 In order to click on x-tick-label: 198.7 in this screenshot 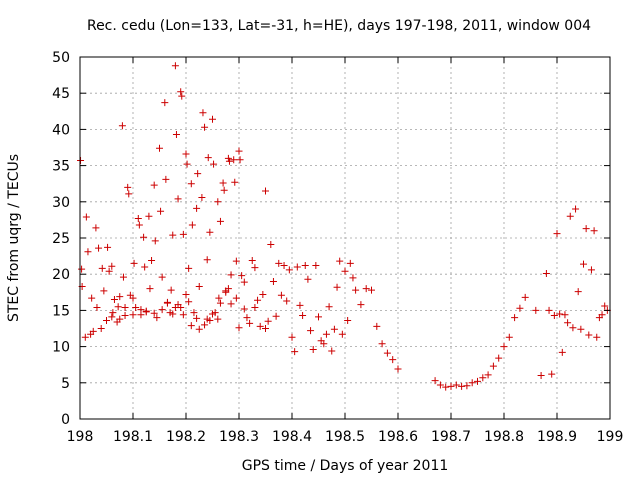, I will do `click(451, 437)`.